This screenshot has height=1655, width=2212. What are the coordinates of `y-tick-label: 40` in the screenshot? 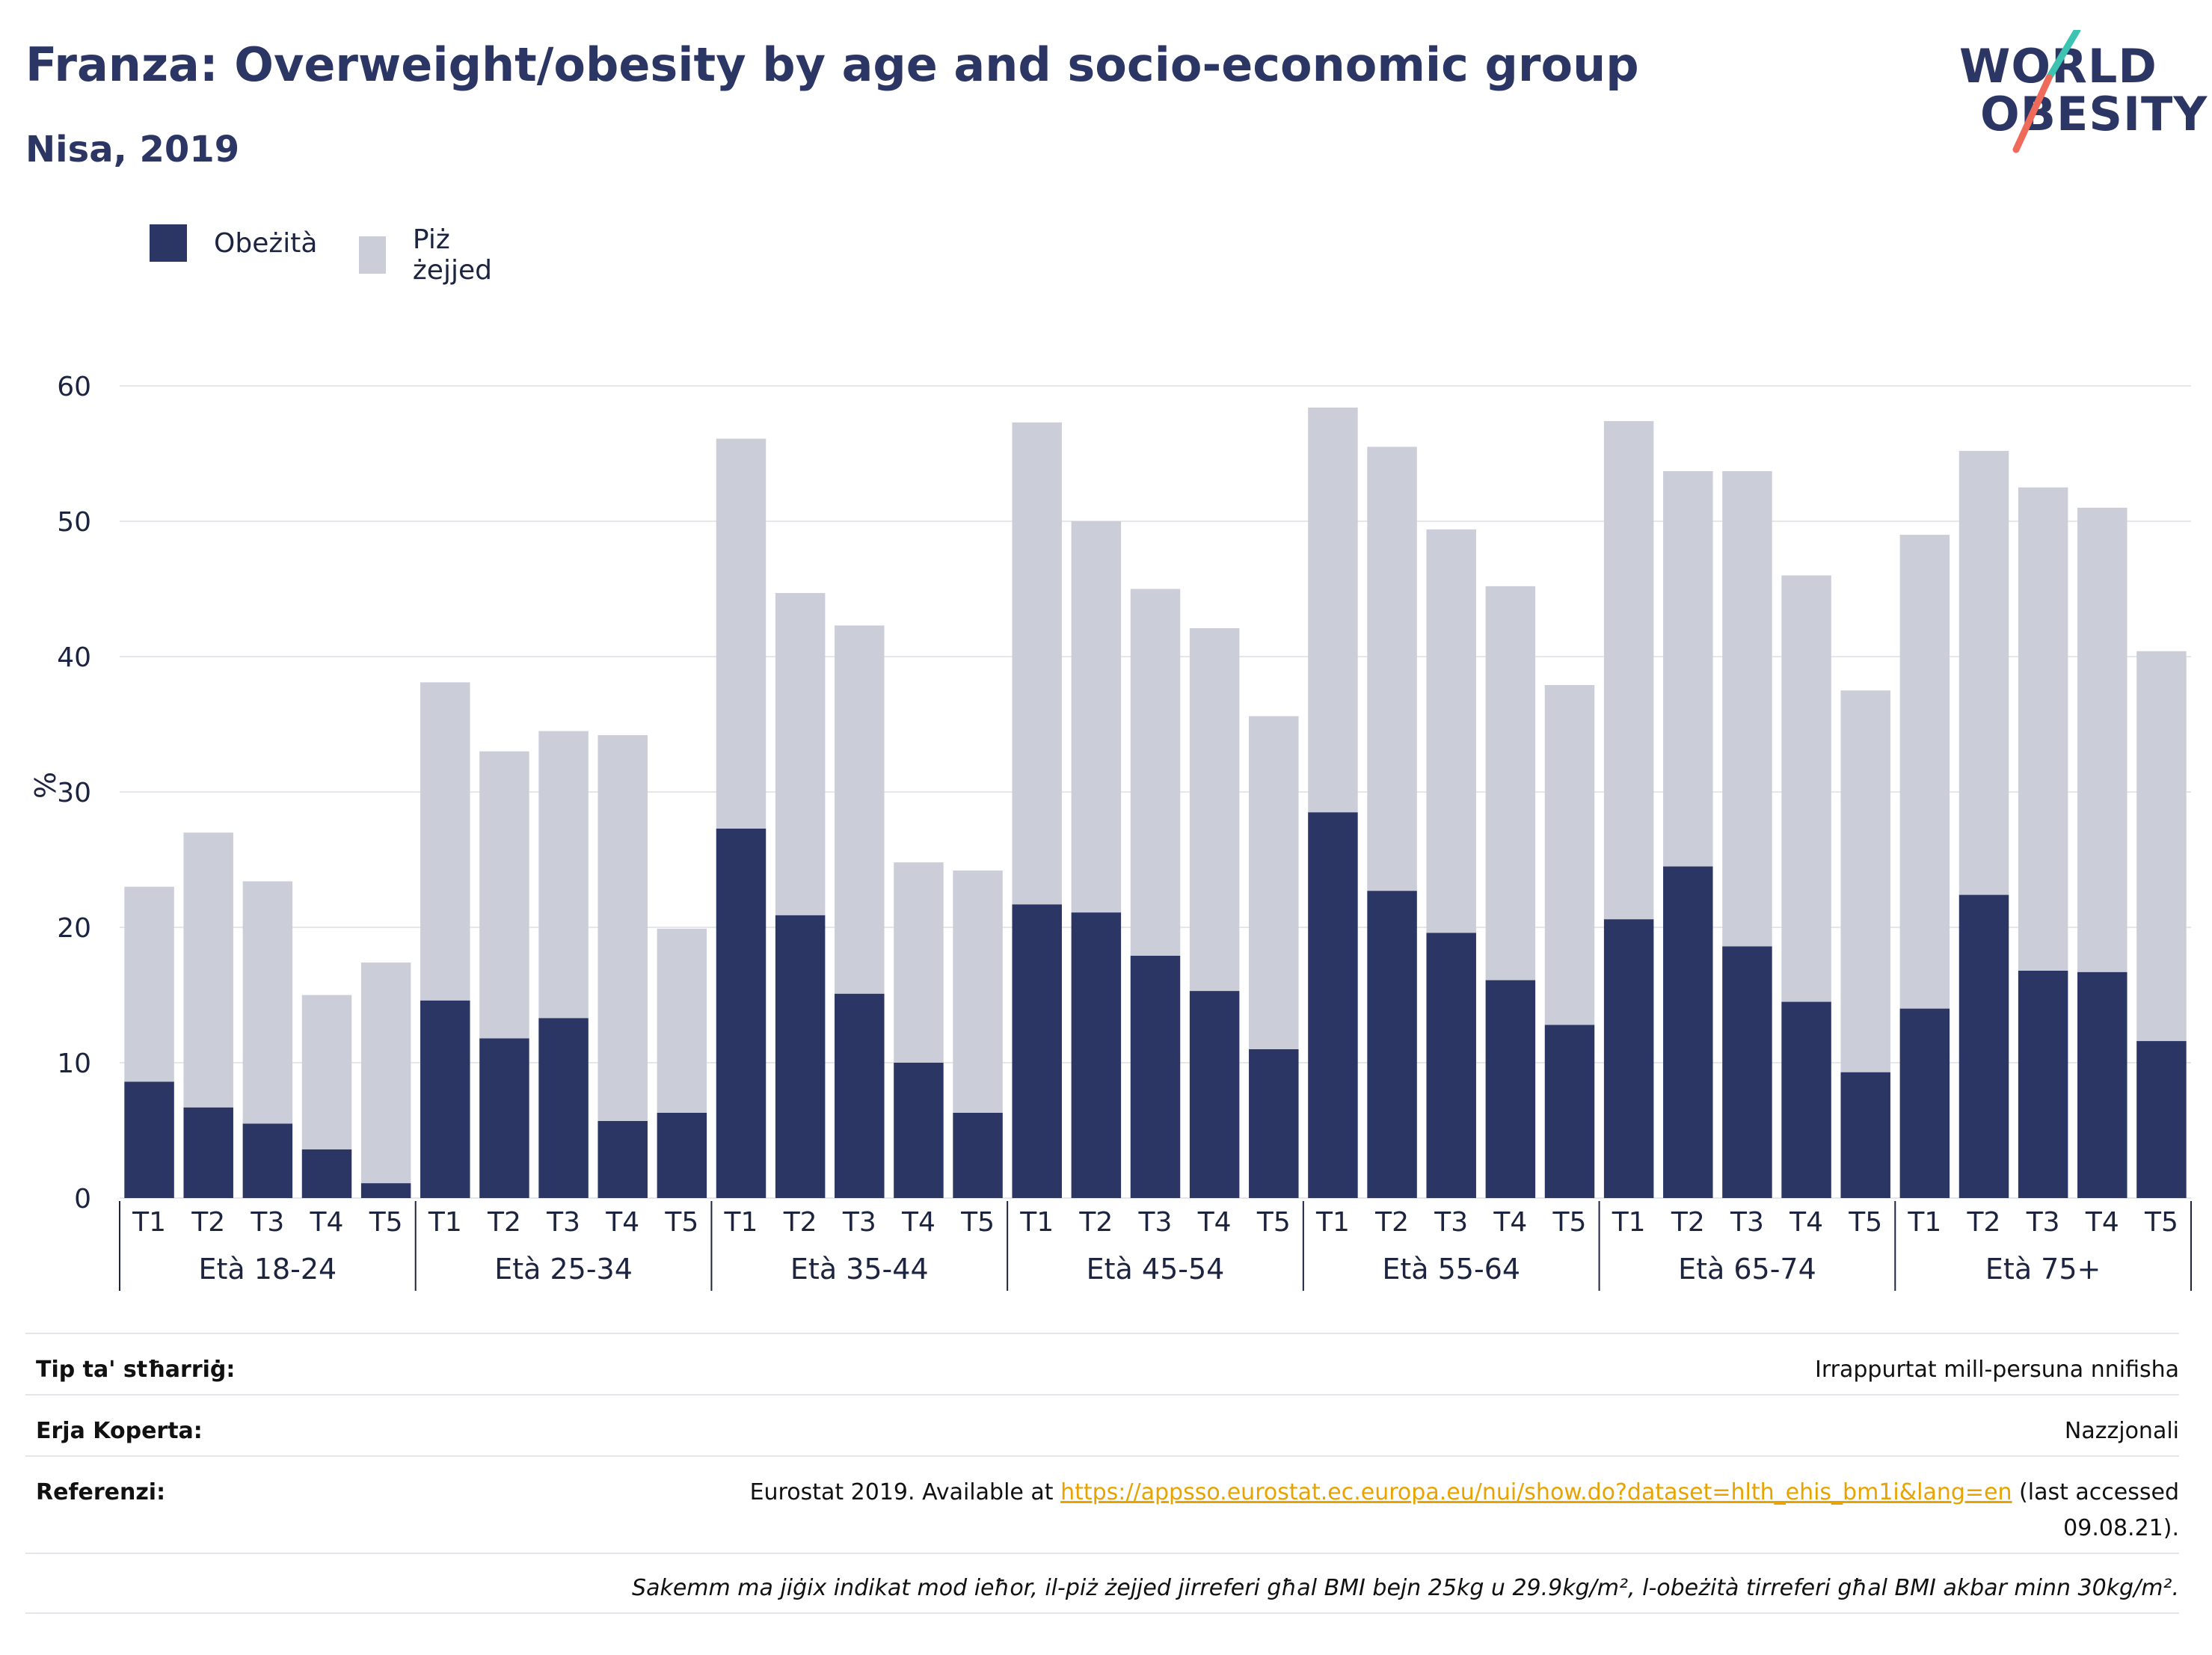 It's located at (74, 657).